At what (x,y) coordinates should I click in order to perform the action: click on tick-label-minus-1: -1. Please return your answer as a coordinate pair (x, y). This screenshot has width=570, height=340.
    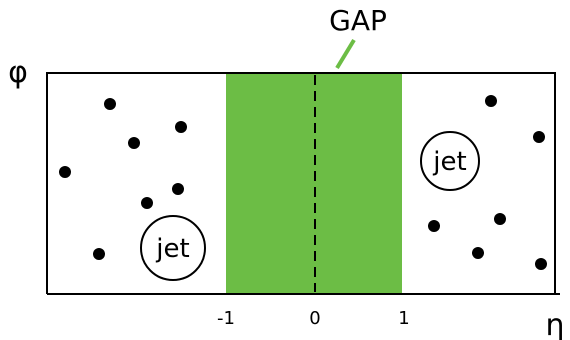
    Looking at the image, I should click on (226, 318).